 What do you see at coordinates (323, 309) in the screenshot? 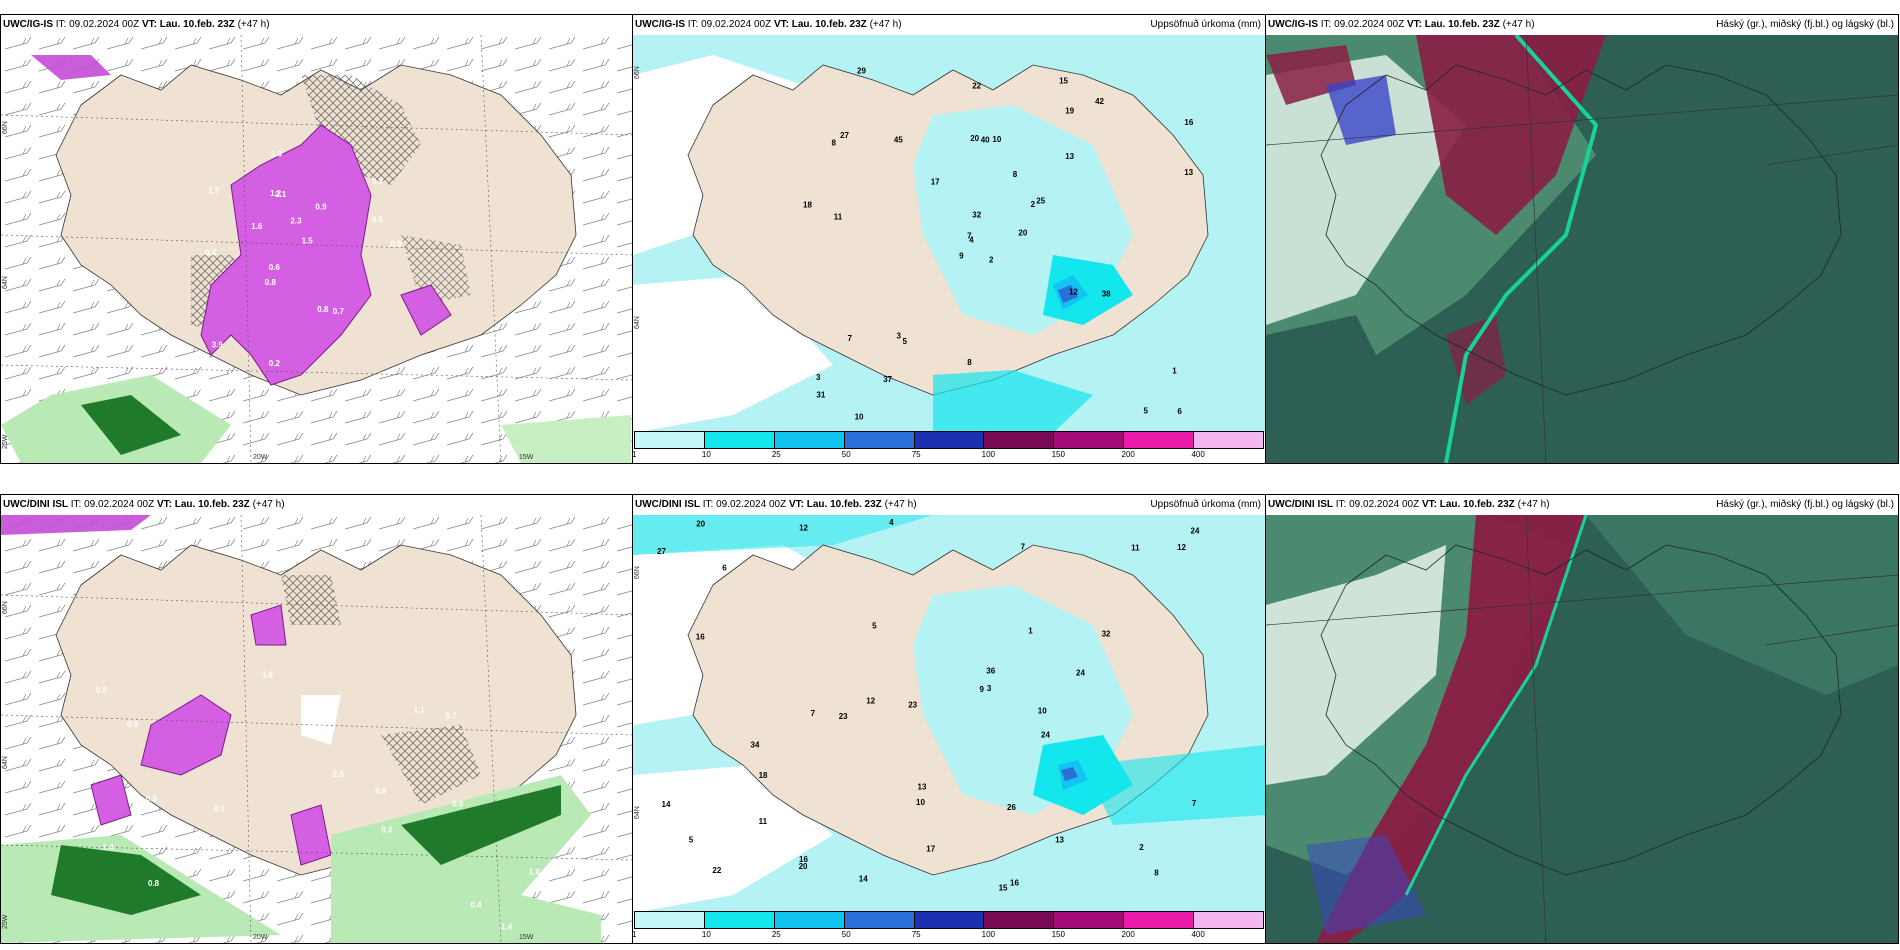
I see `value-label: 0.8` at bounding box center [323, 309].